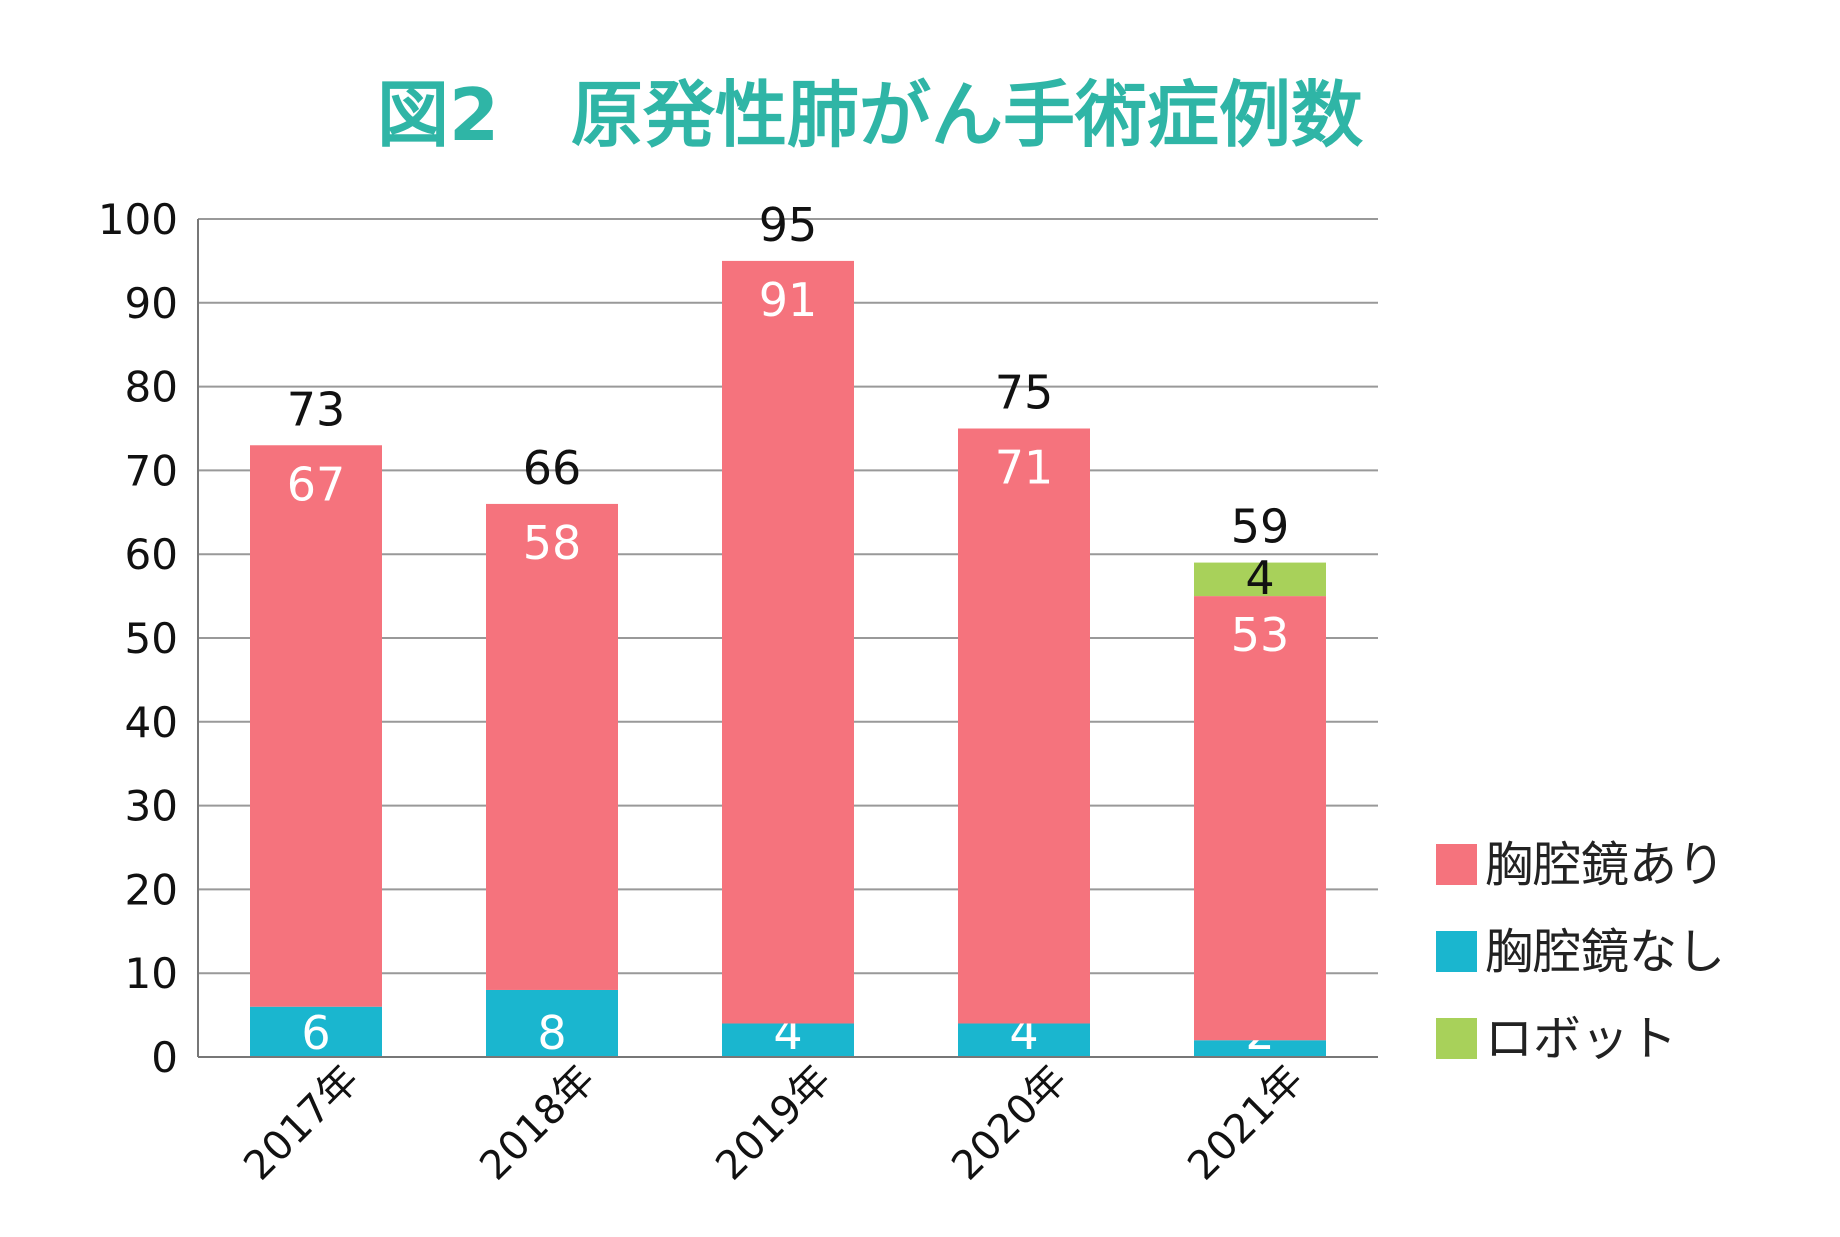 The height and width of the screenshot is (1237, 1840). Describe the element at coordinates (1605, 952) in the screenshot. I see `legend-label: 胸腔鏡なし` at that location.